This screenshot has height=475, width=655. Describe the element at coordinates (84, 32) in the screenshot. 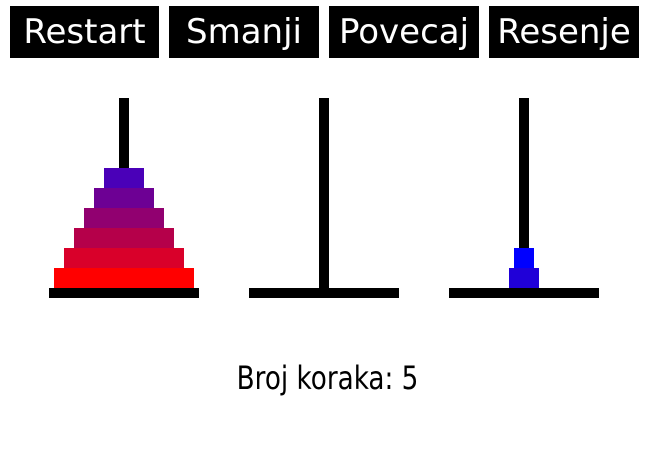

I see `restart-button: Restart` at that location.